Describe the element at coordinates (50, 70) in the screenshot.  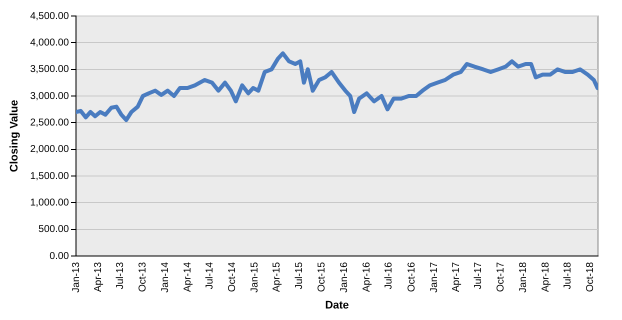
I see `y-tick-label: 3,500.00` at that location.